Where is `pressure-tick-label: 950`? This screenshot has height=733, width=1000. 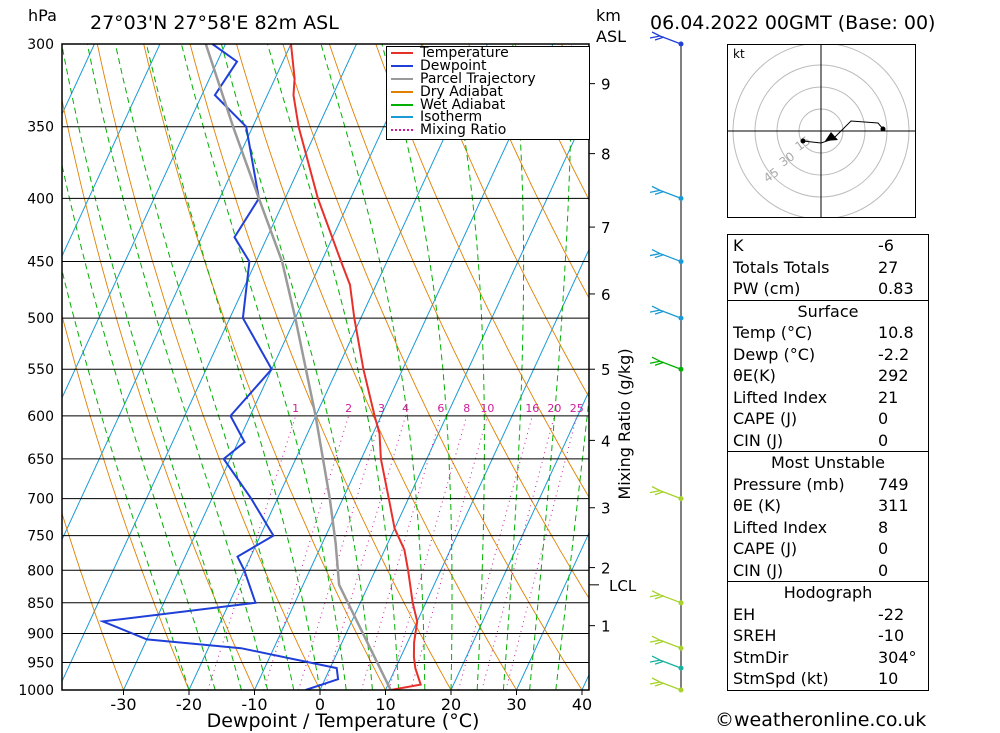 pressure-tick-label: 950 is located at coordinates (40, 663).